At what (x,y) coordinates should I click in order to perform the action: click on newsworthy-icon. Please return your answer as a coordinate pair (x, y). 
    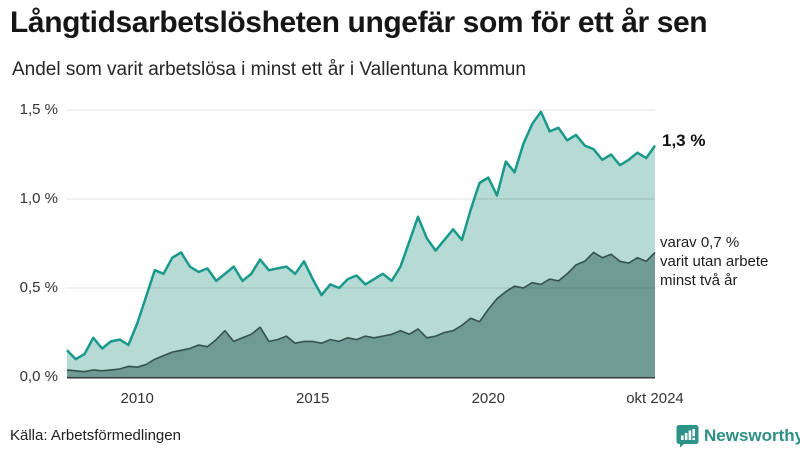
    Looking at the image, I should click on (687, 436).